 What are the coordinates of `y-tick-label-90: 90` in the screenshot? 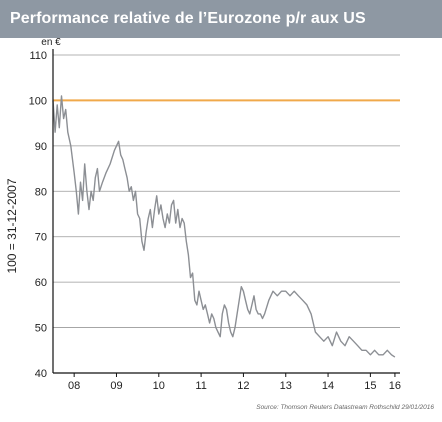 It's located at (41, 147).